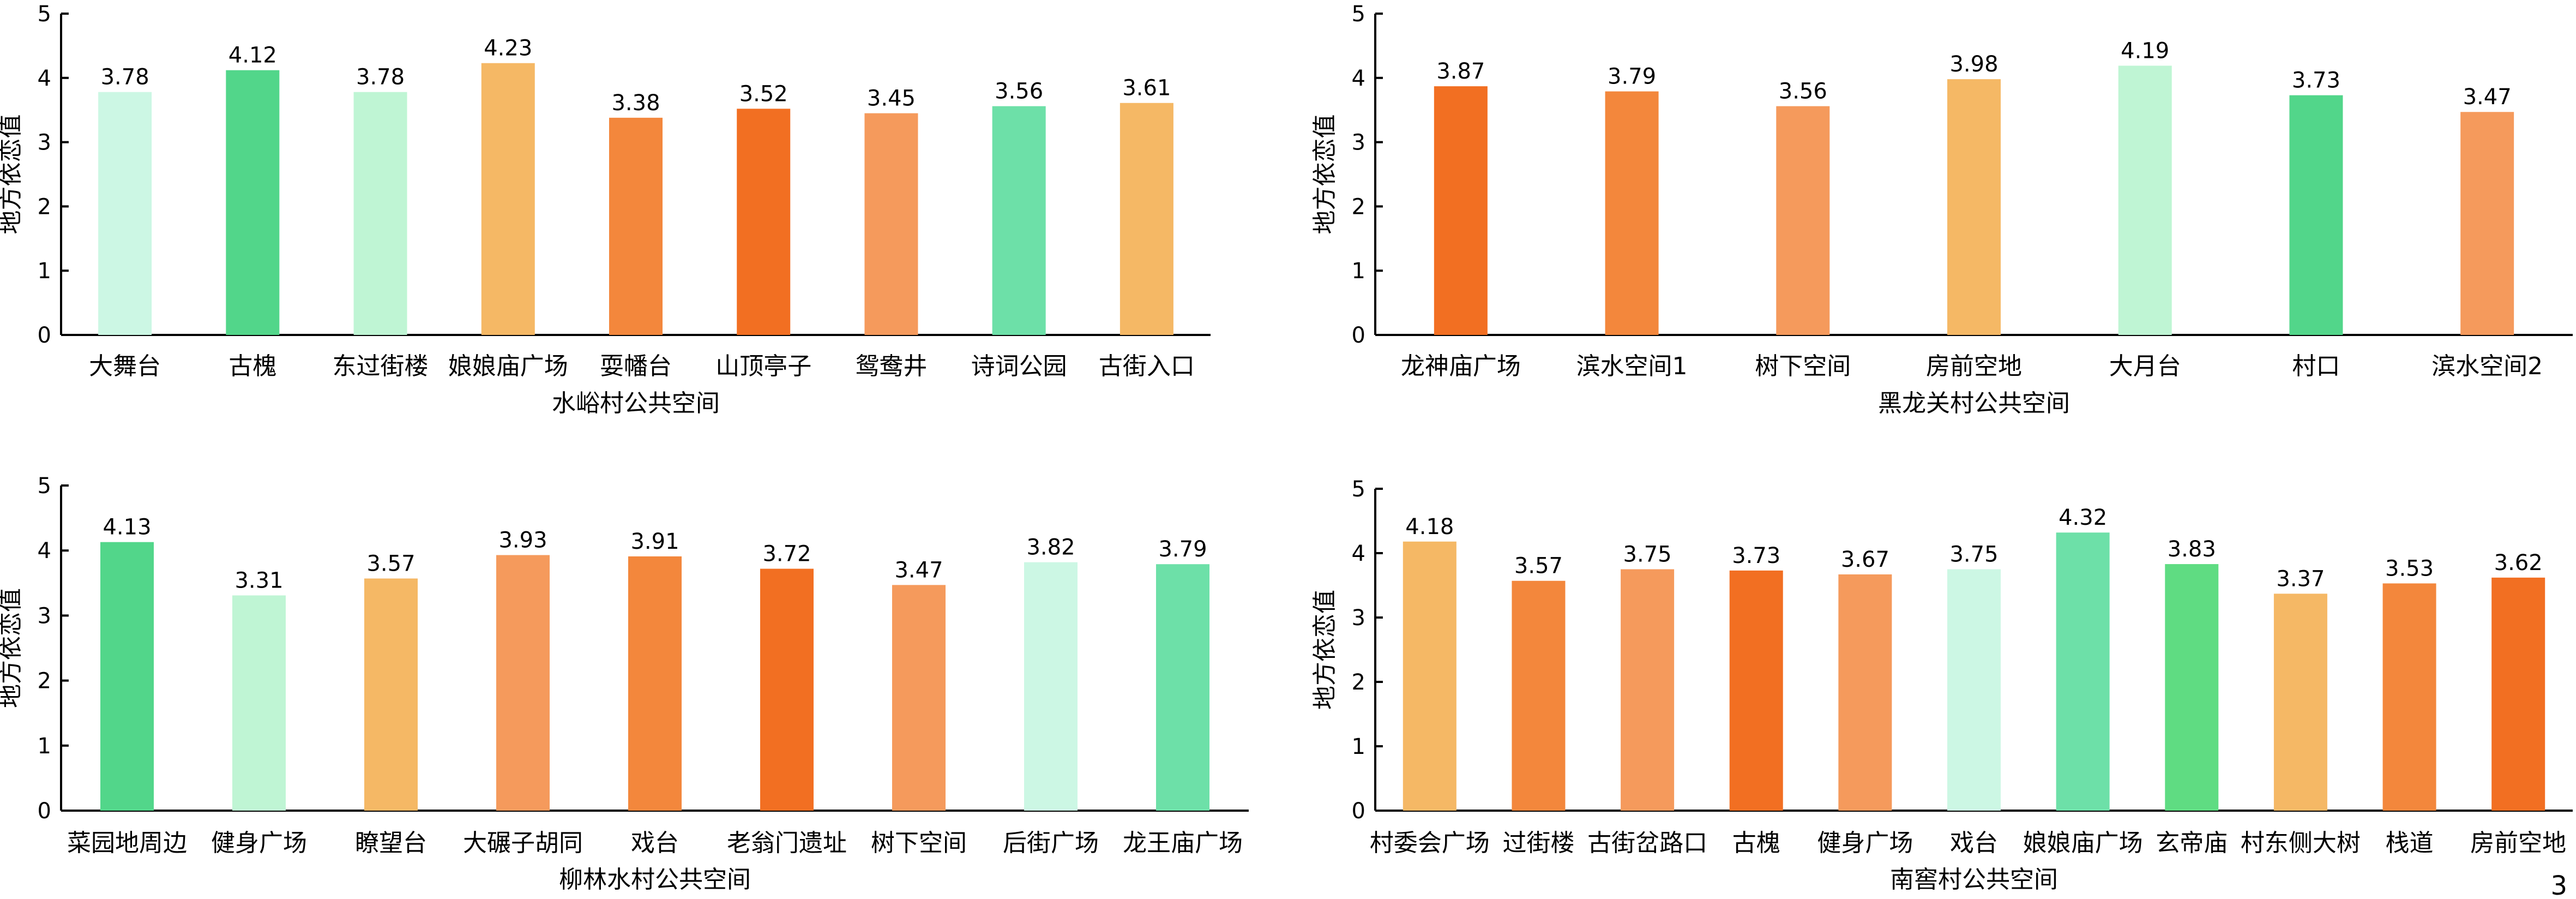 The width and height of the screenshot is (2576, 899). What do you see at coordinates (763, 93) in the screenshot?
I see `value-label: 3.52` at bounding box center [763, 93].